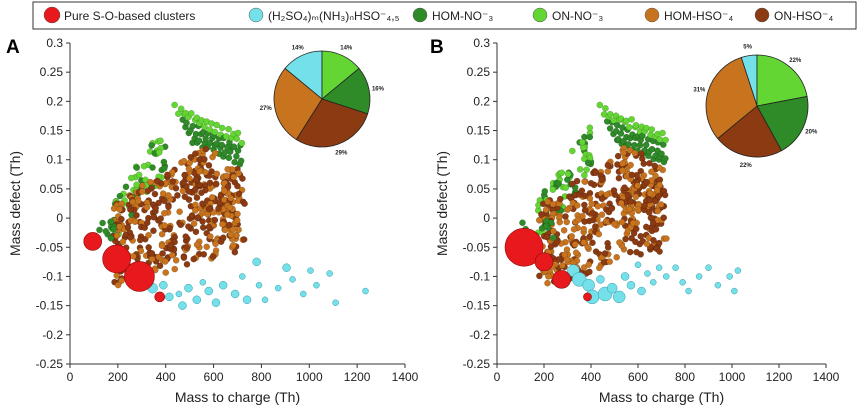  Describe the element at coordinates (479, 131) in the screenshot. I see `panel-b-ytick-label: 0.15` at that location.